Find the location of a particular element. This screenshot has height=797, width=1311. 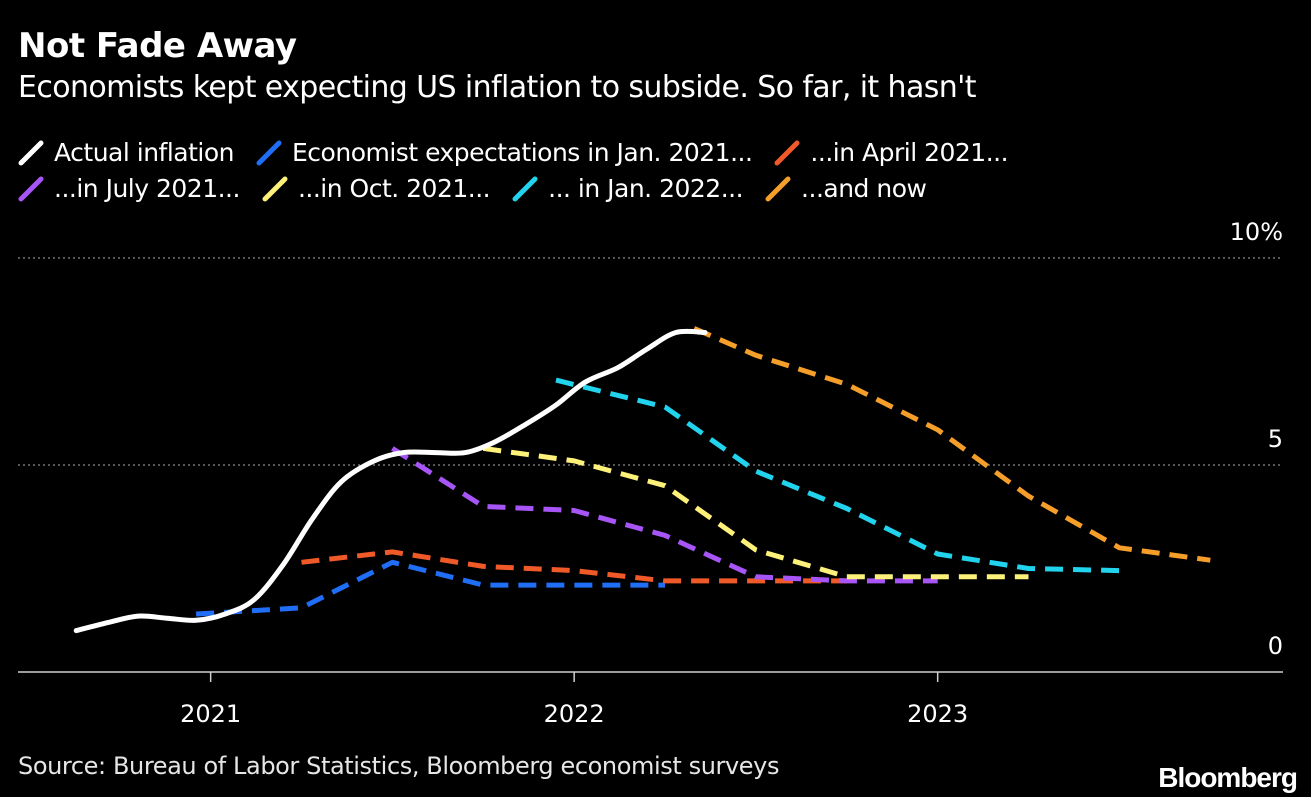

legend-swatch-oct-2021 is located at coordinates (275, 188).